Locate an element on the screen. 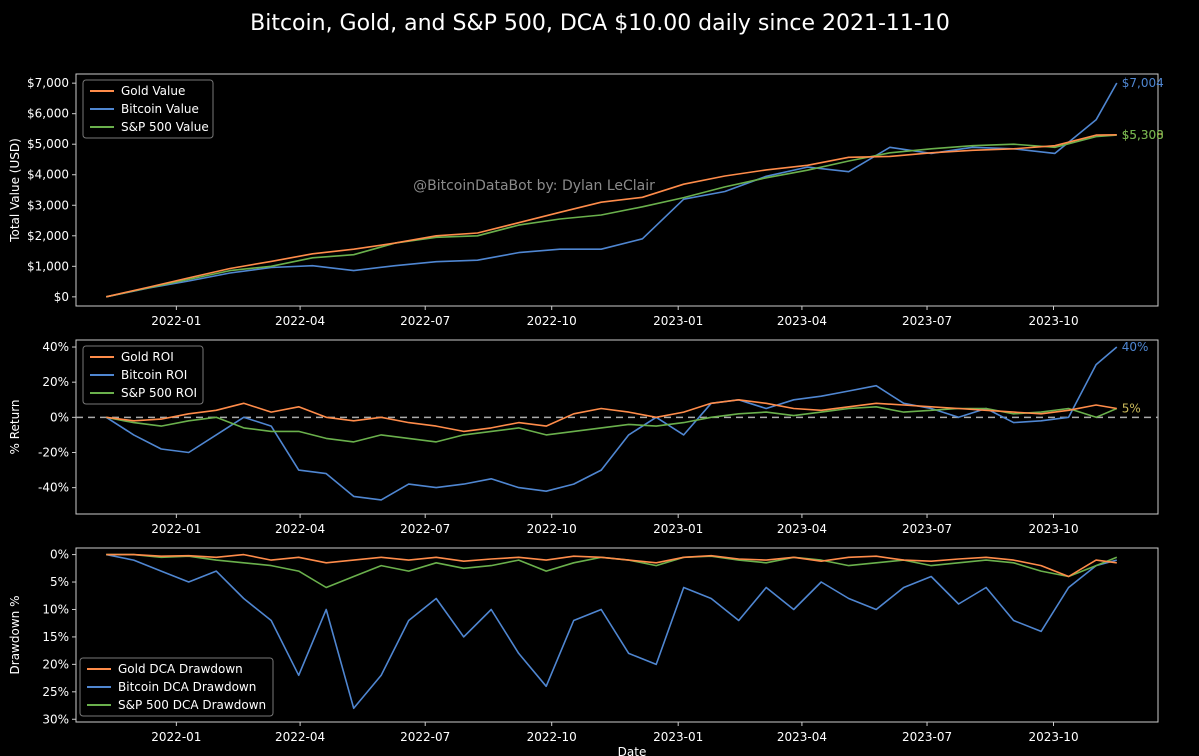 The width and height of the screenshot is (1199, 756). end-label-bitcoin: $7,004 is located at coordinates (1143, 83).